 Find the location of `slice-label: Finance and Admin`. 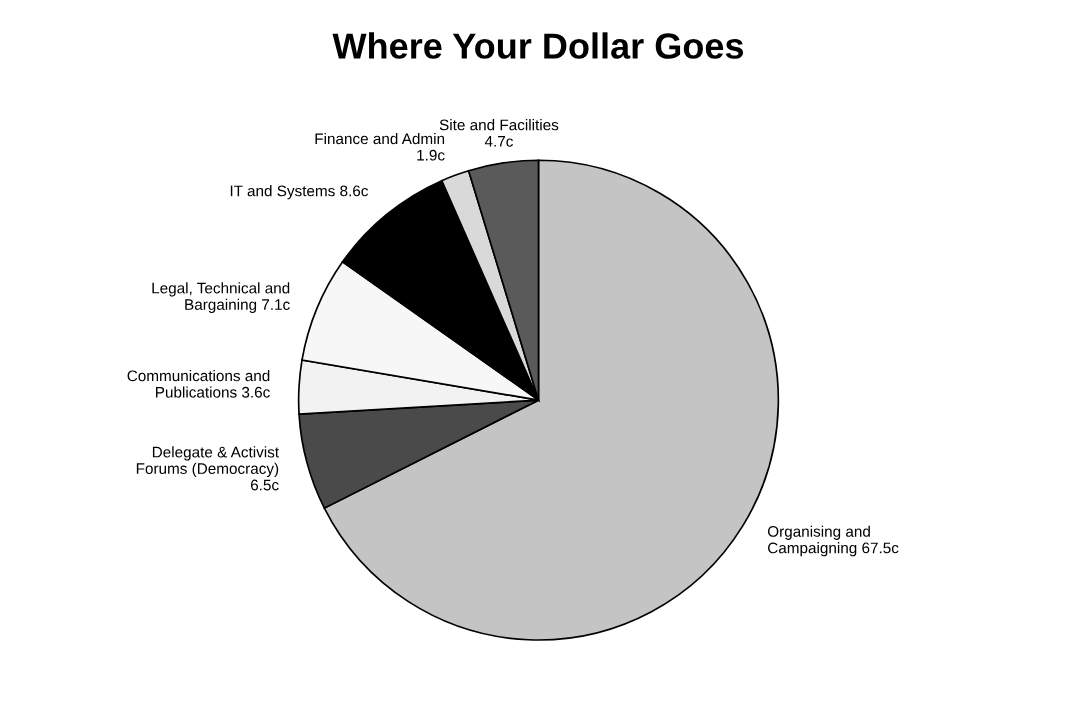

slice-label: Finance and Admin is located at coordinates (380, 138).